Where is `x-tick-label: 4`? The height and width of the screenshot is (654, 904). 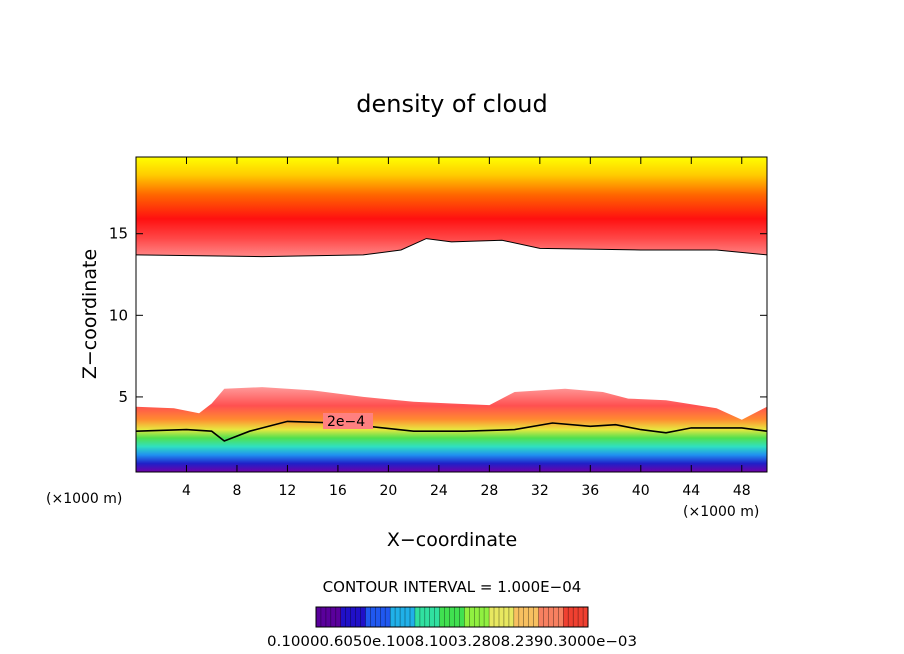 x-tick-label: 4 is located at coordinates (186, 491).